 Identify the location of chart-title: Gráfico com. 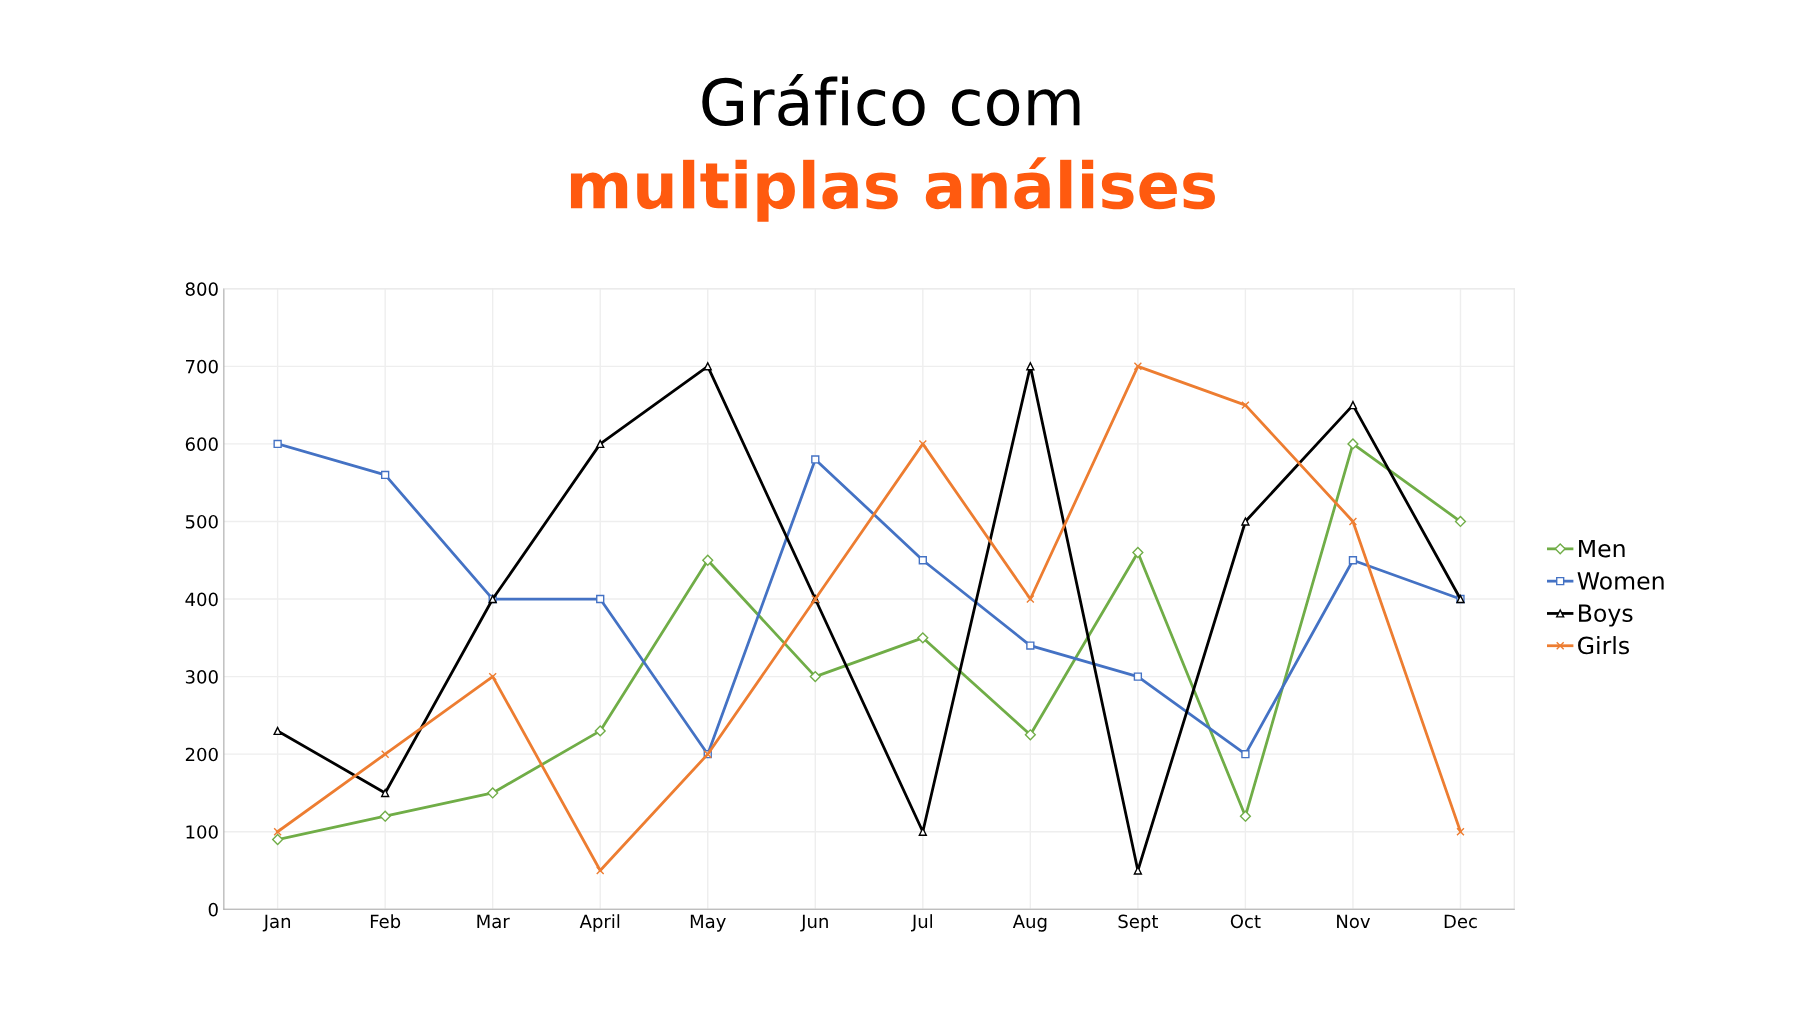
(891, 100).